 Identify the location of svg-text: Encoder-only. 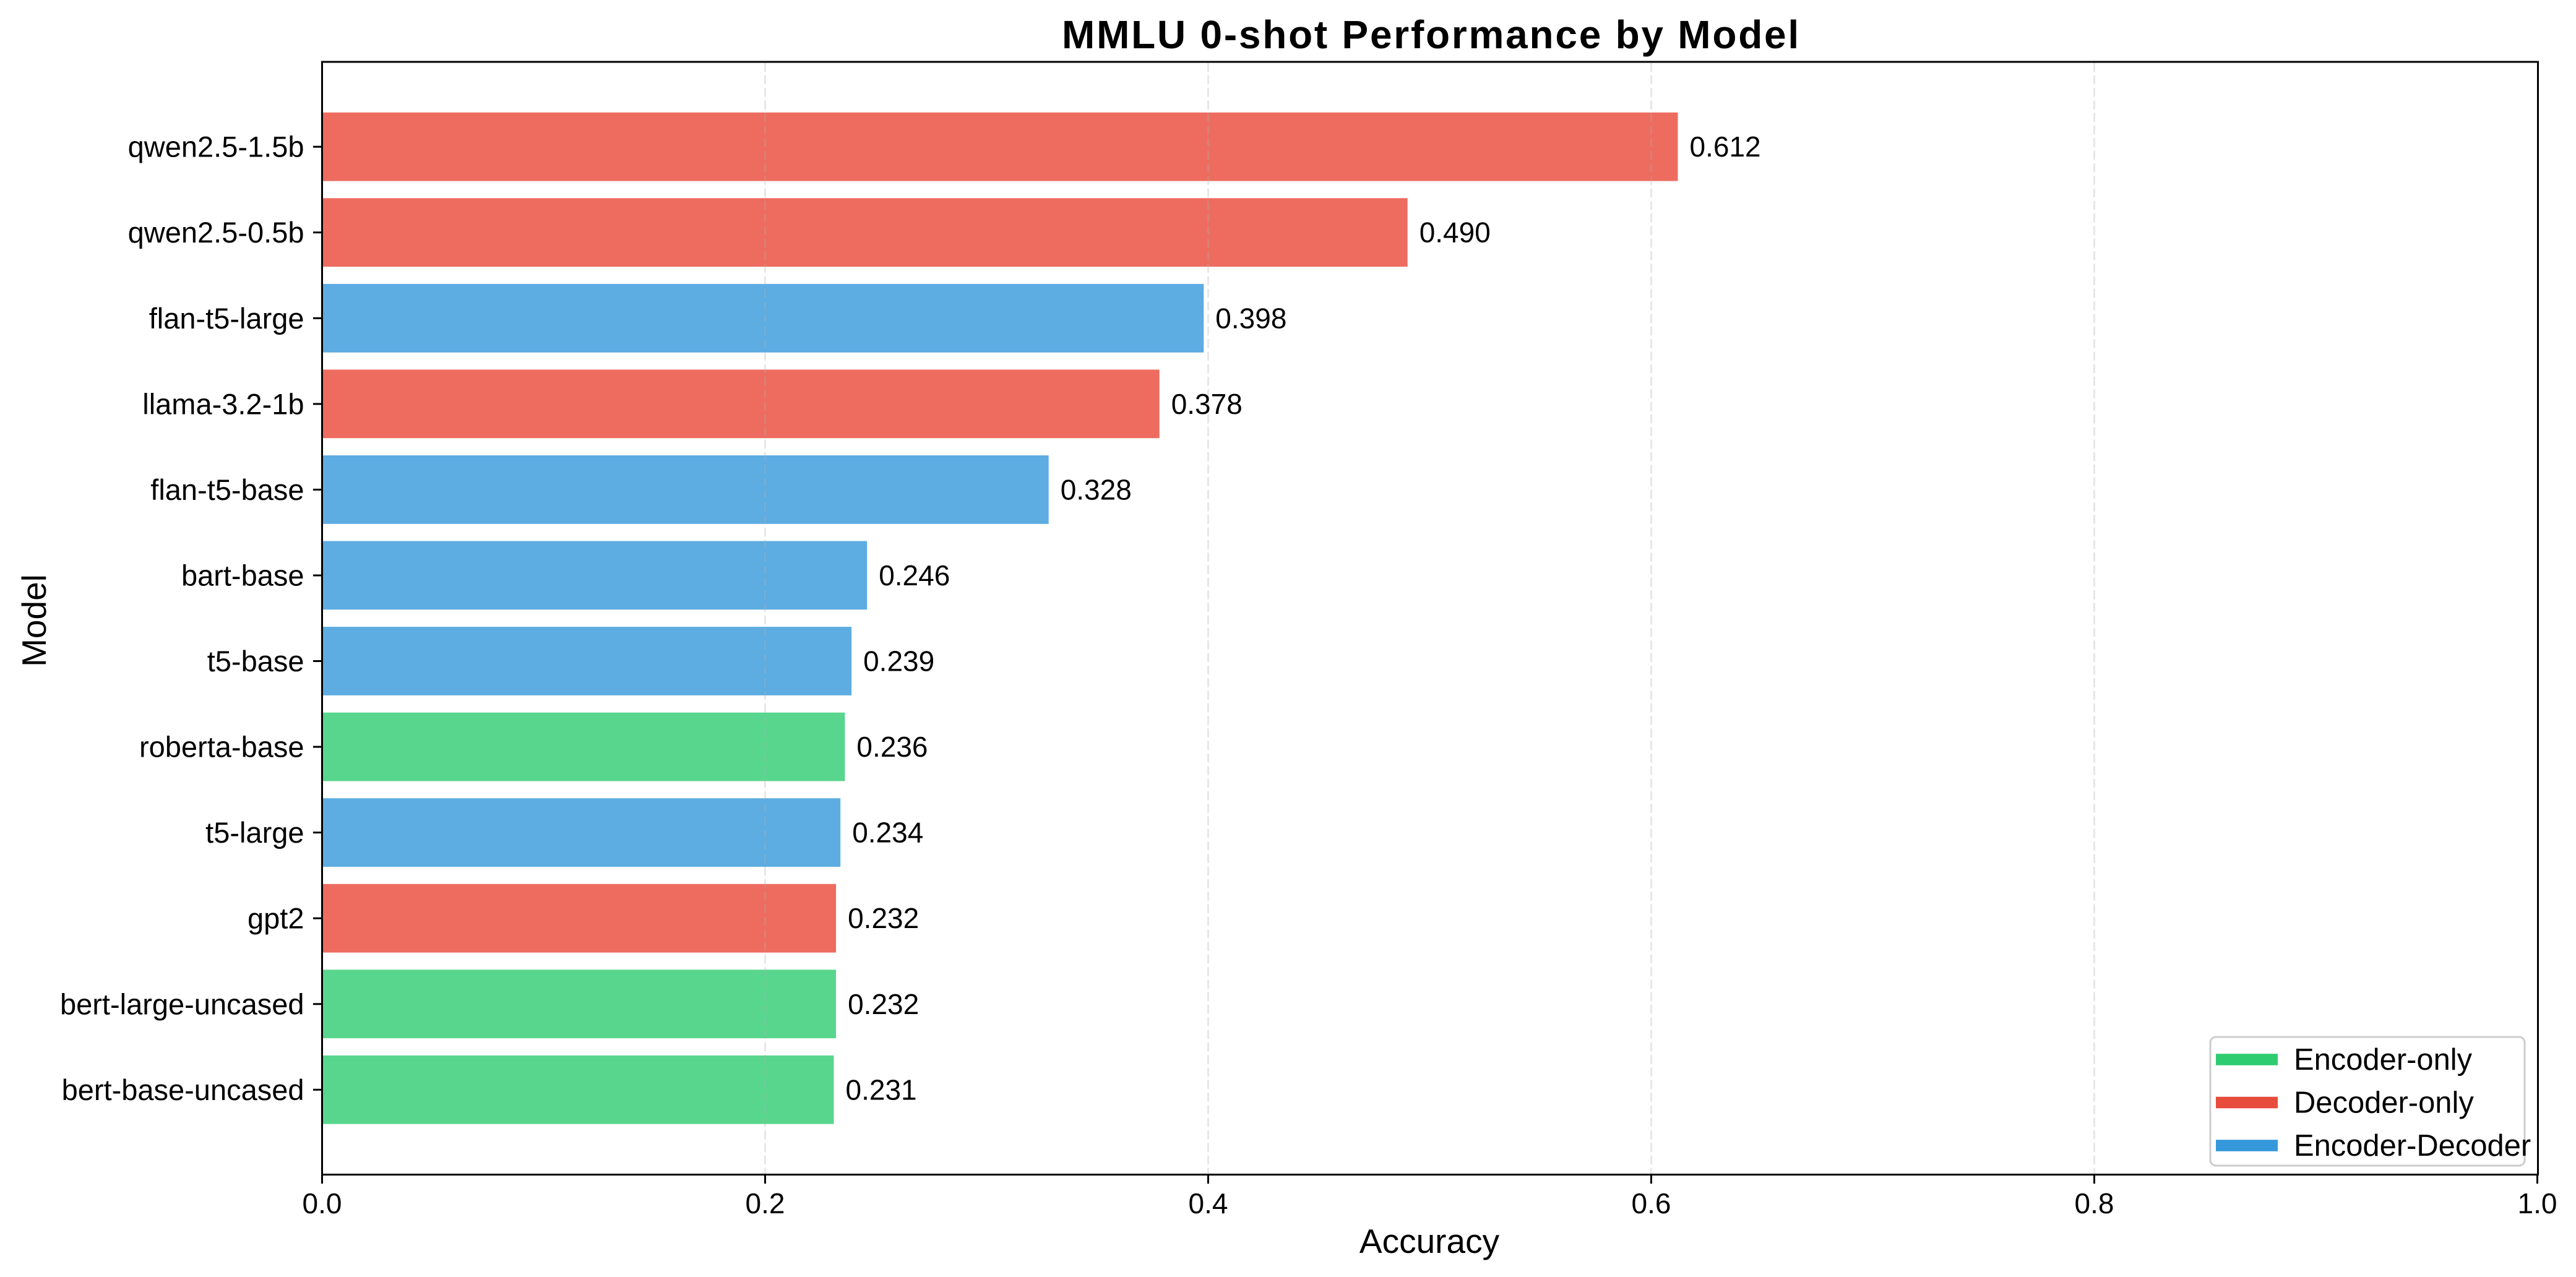
(2383, 1060).